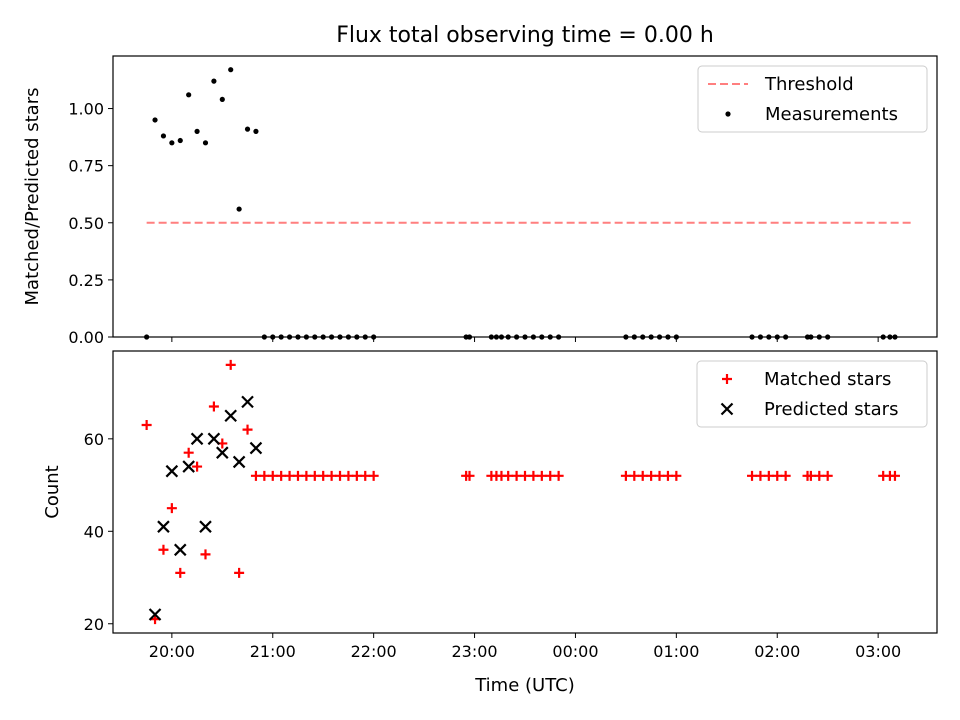 Image resolution: width=960 pixels, height=720 pixels. What do you see at coordinates (94, 439) in the screenshot?
I see `y-tick-label: 60` at bounding box center [94, 439].